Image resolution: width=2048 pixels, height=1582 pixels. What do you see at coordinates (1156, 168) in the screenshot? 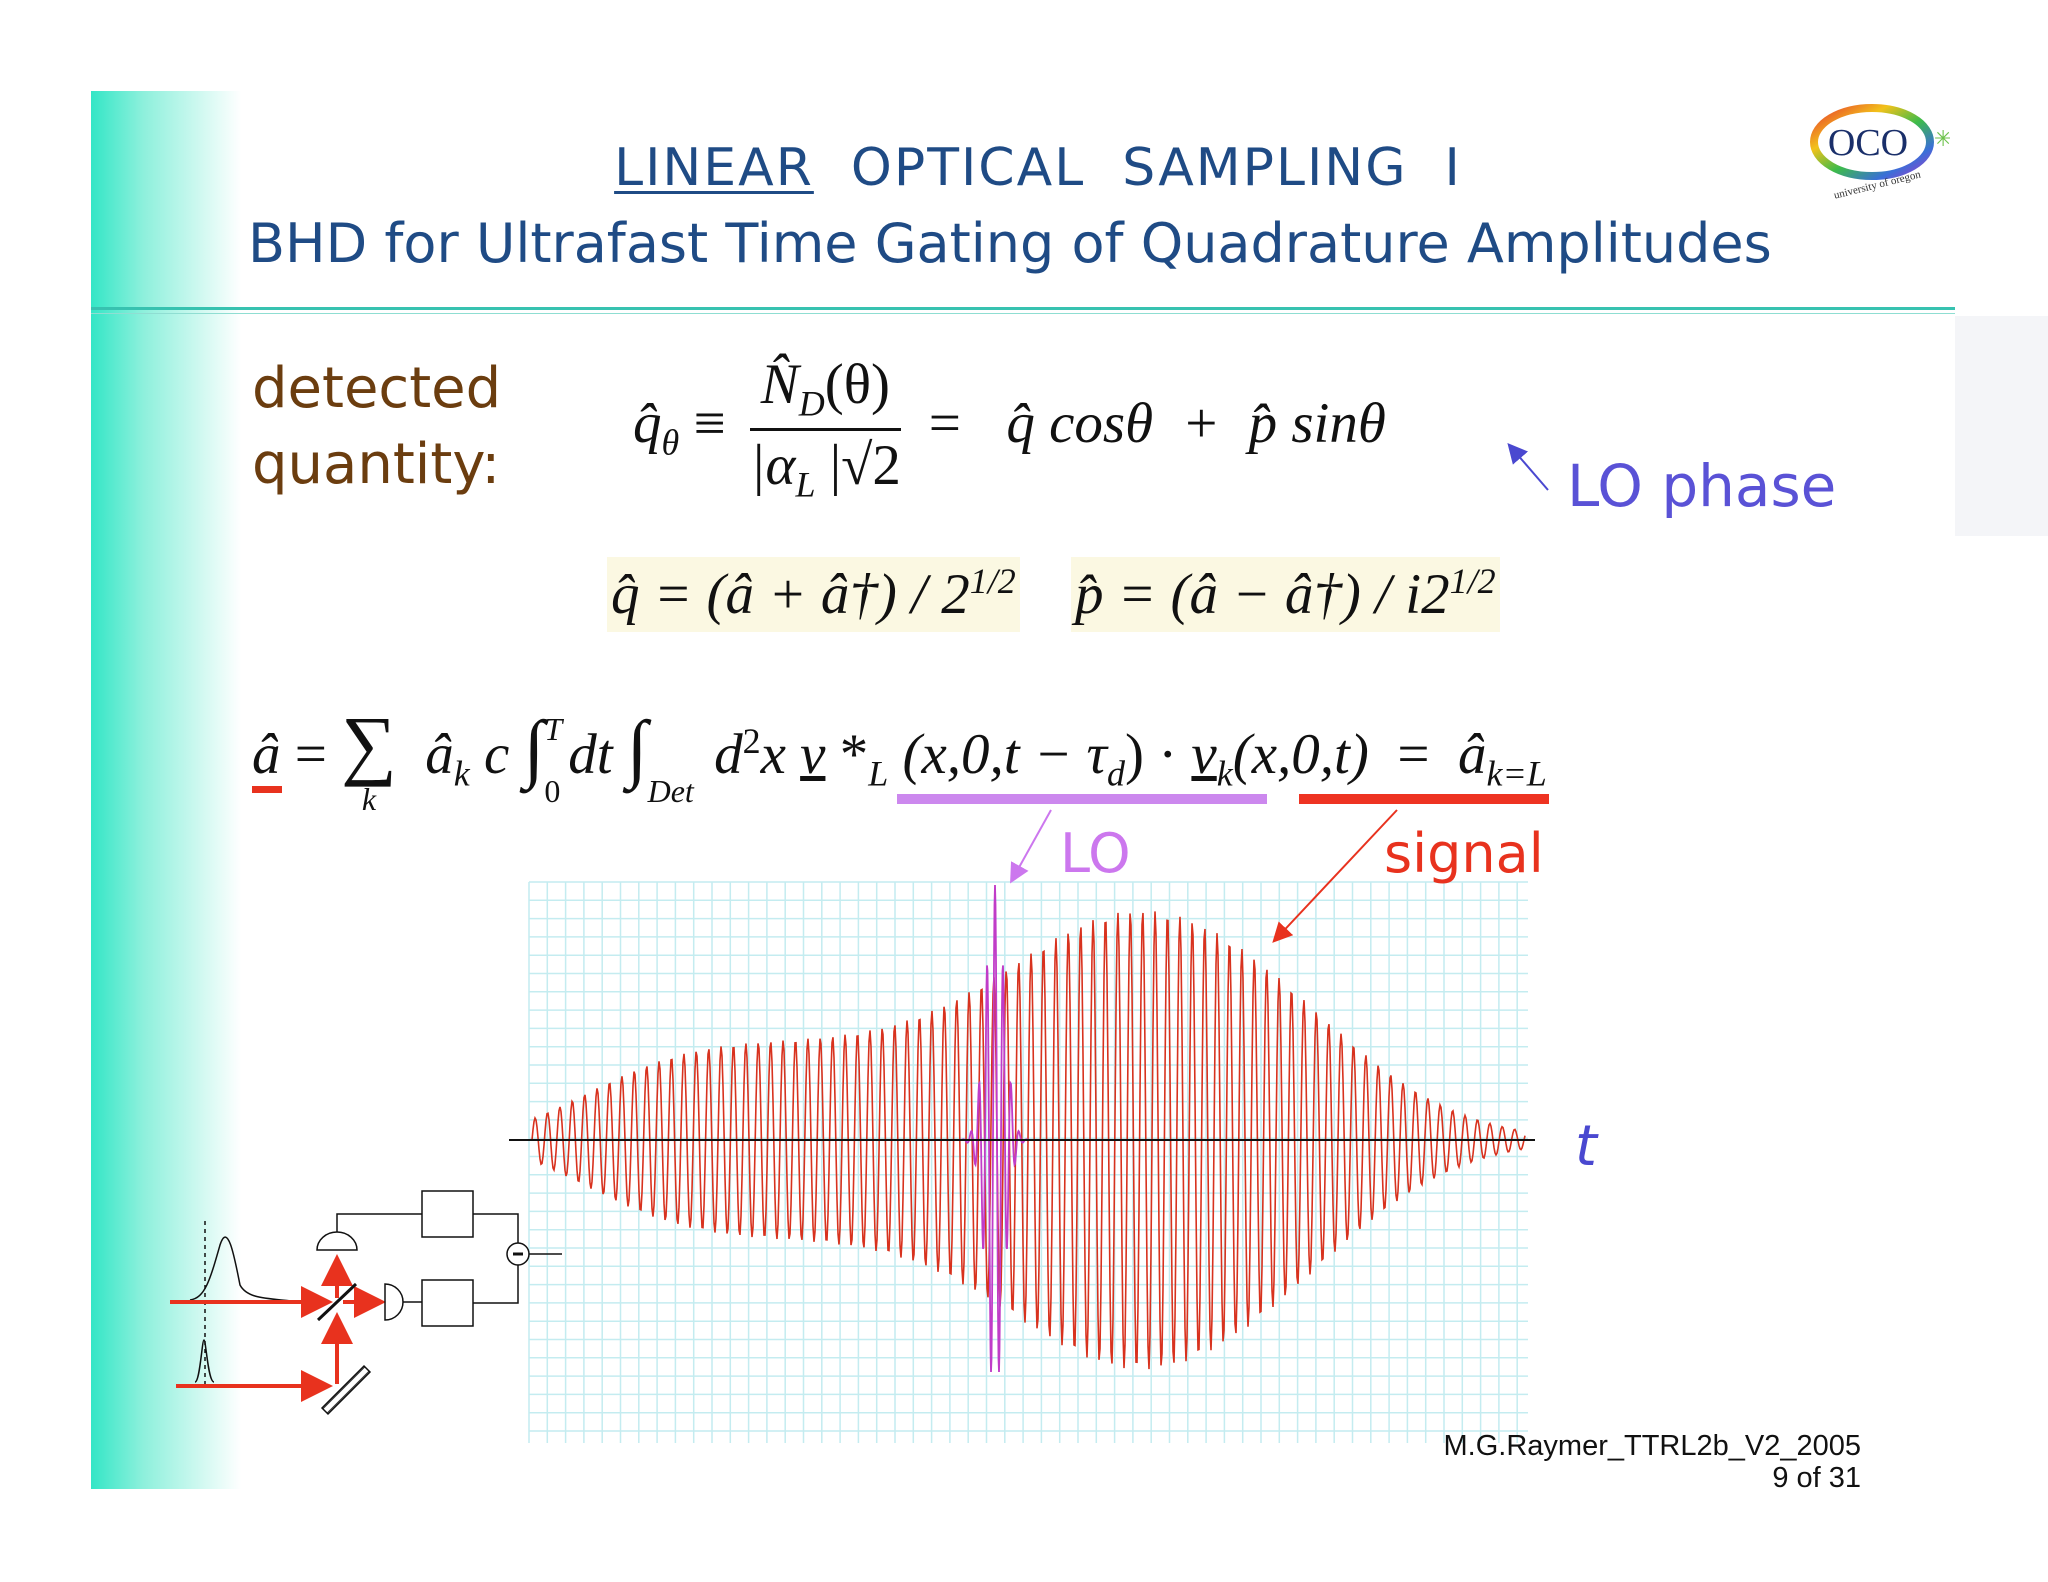
I see `title-rest: OPTICAL SAMPLING I` at bounding box center [1156, 168].